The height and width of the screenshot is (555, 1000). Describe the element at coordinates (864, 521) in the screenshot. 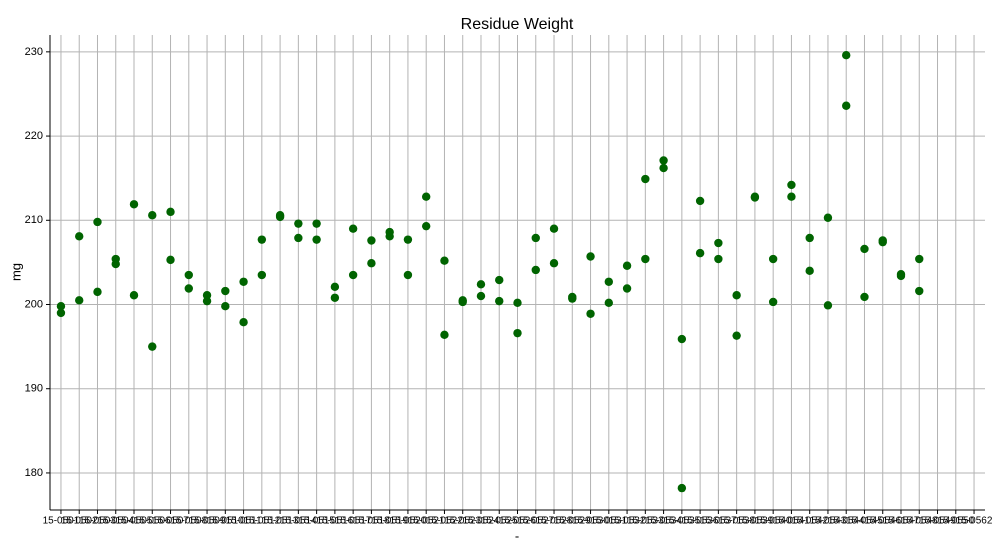

I see `x-tick-label: 15-0545` at that location.